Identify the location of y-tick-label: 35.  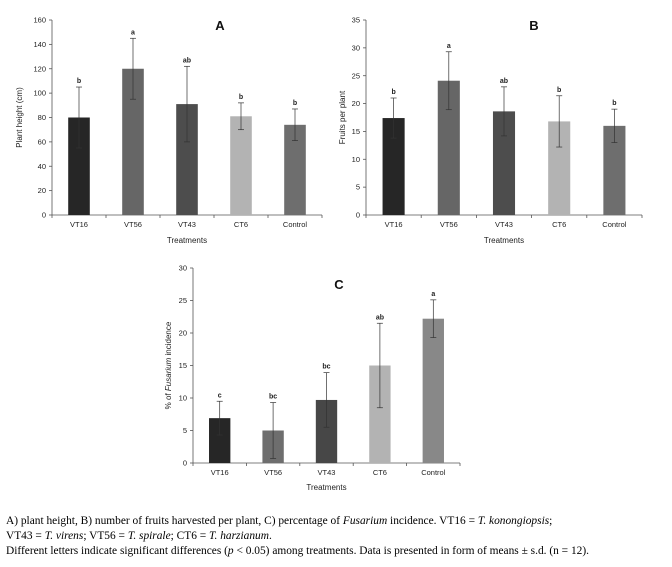
(356, 20).